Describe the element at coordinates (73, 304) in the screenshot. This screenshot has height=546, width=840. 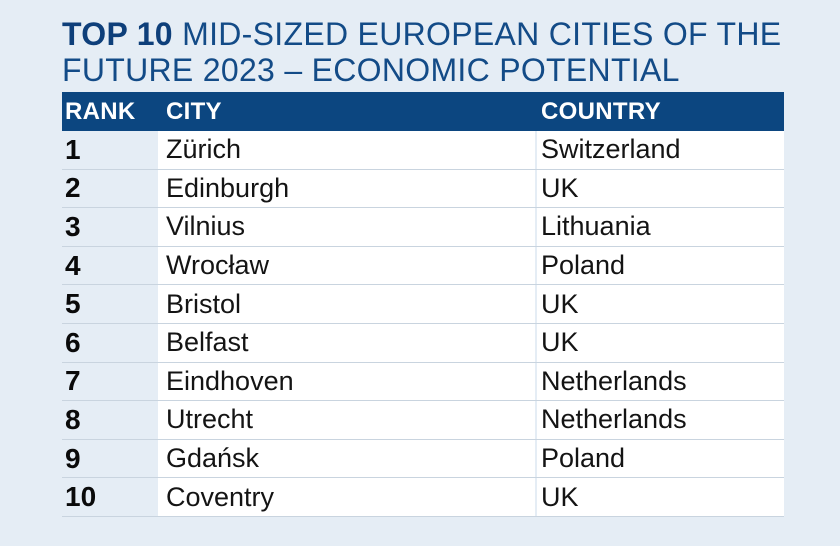
I see `rank-cell: 5` at that location.